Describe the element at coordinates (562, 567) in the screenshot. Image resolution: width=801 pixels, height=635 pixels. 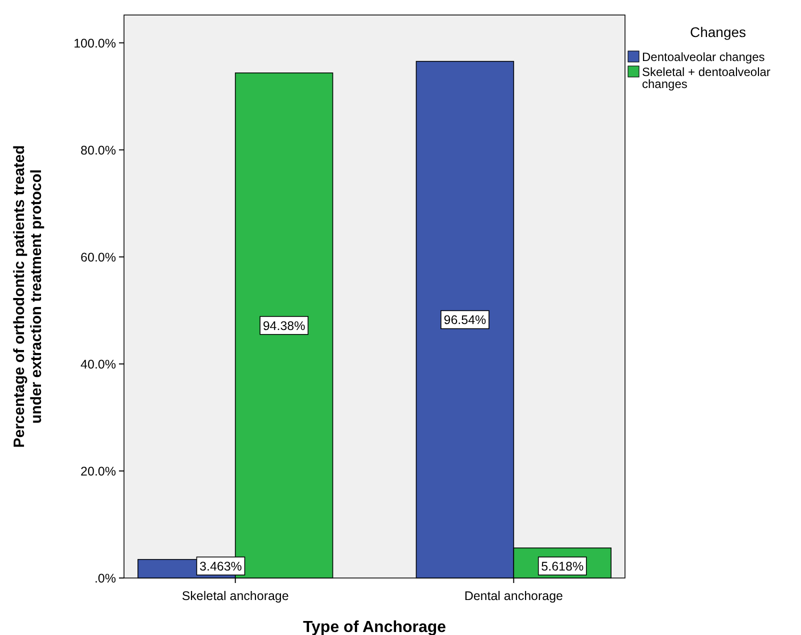
I see `data-label: 5.618%` at that location.